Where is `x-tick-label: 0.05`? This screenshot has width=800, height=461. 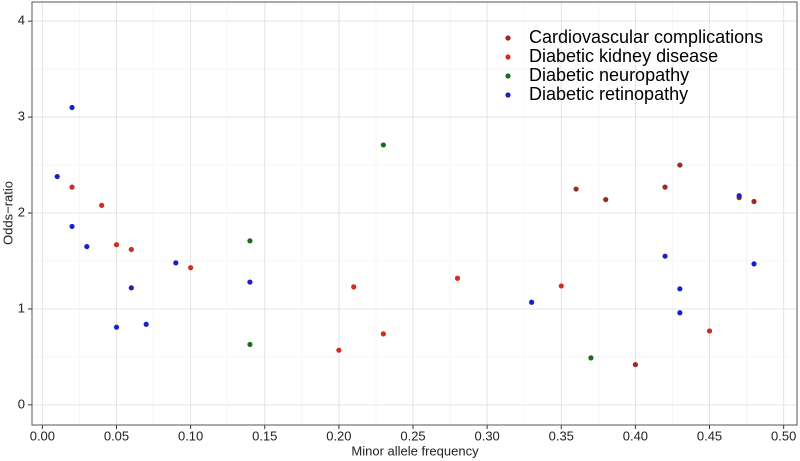 x-tick-label: 0.05 is located at coordinates (116, 435).